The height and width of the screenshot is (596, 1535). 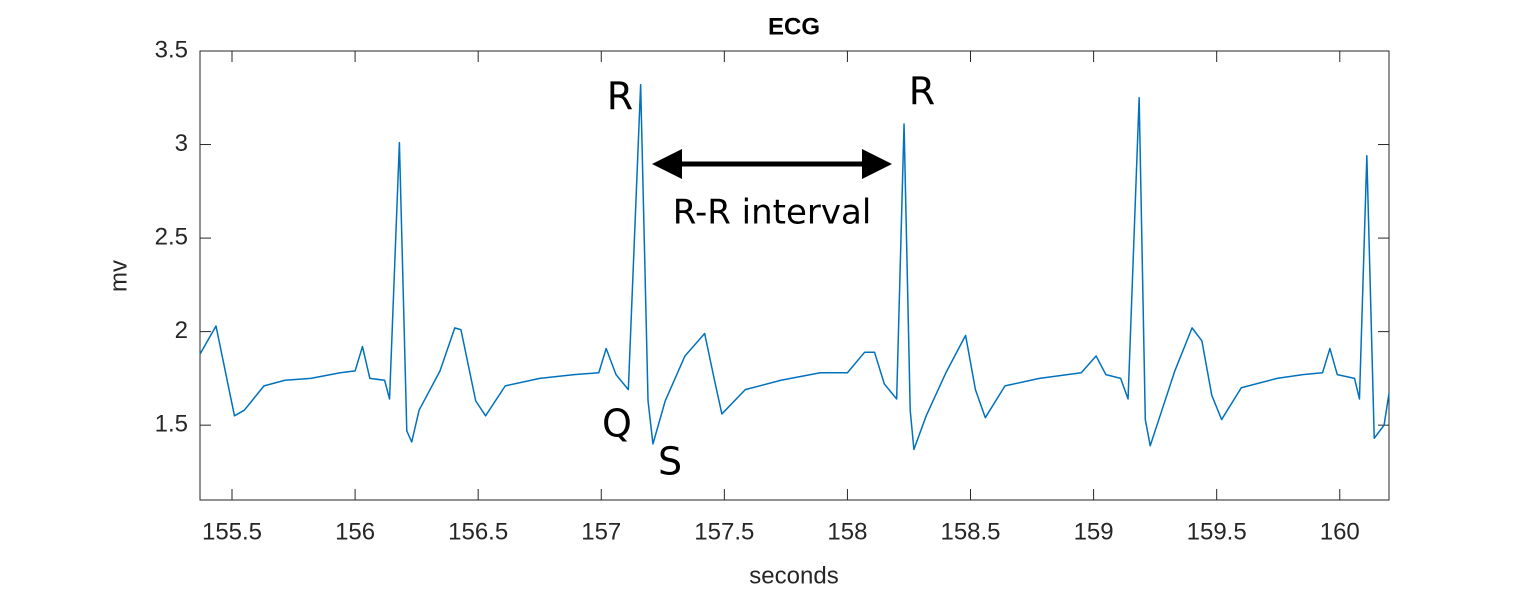 I want to click on x-axis-label: seconds, so click(x=793, y=575).